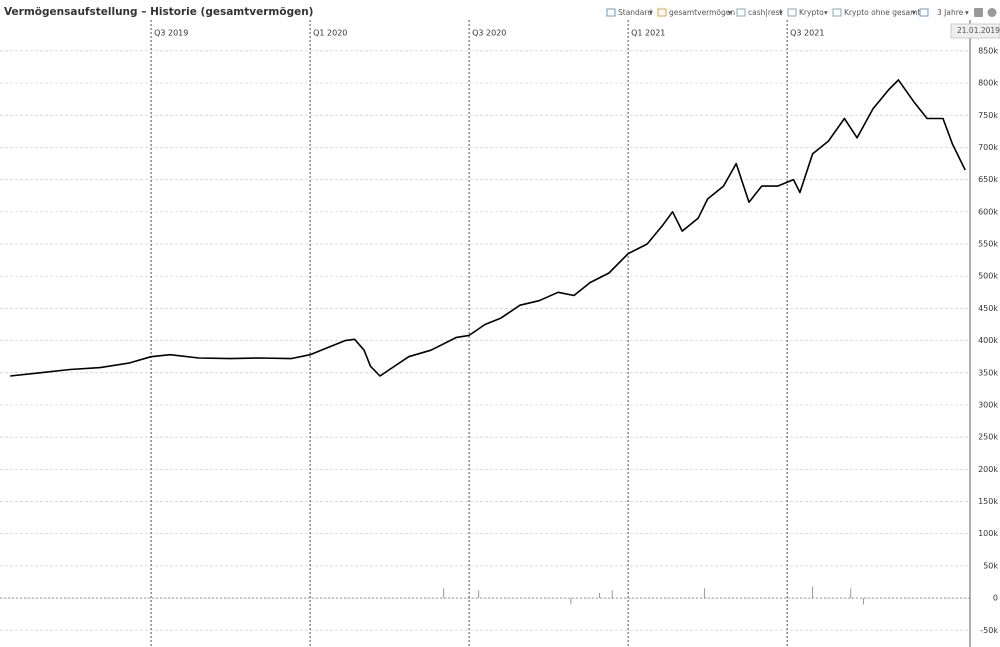 The width and height of the screenshot is (1000, 647). Describe the element at coordinates (988, 469) in the screenshot. I see `y-tick-label: 200k` at that location.